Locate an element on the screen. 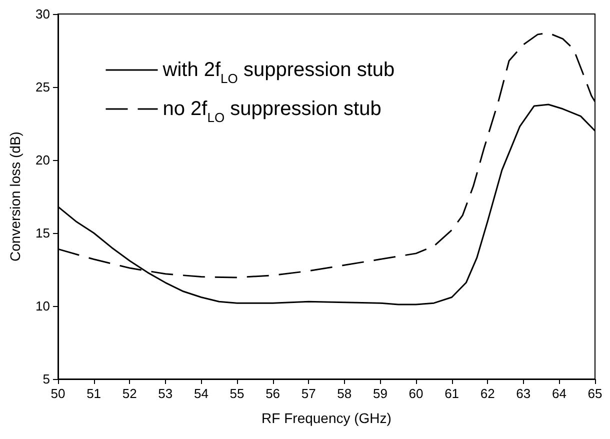  x-tick-label: 61 is located at coordinates (452, 393).